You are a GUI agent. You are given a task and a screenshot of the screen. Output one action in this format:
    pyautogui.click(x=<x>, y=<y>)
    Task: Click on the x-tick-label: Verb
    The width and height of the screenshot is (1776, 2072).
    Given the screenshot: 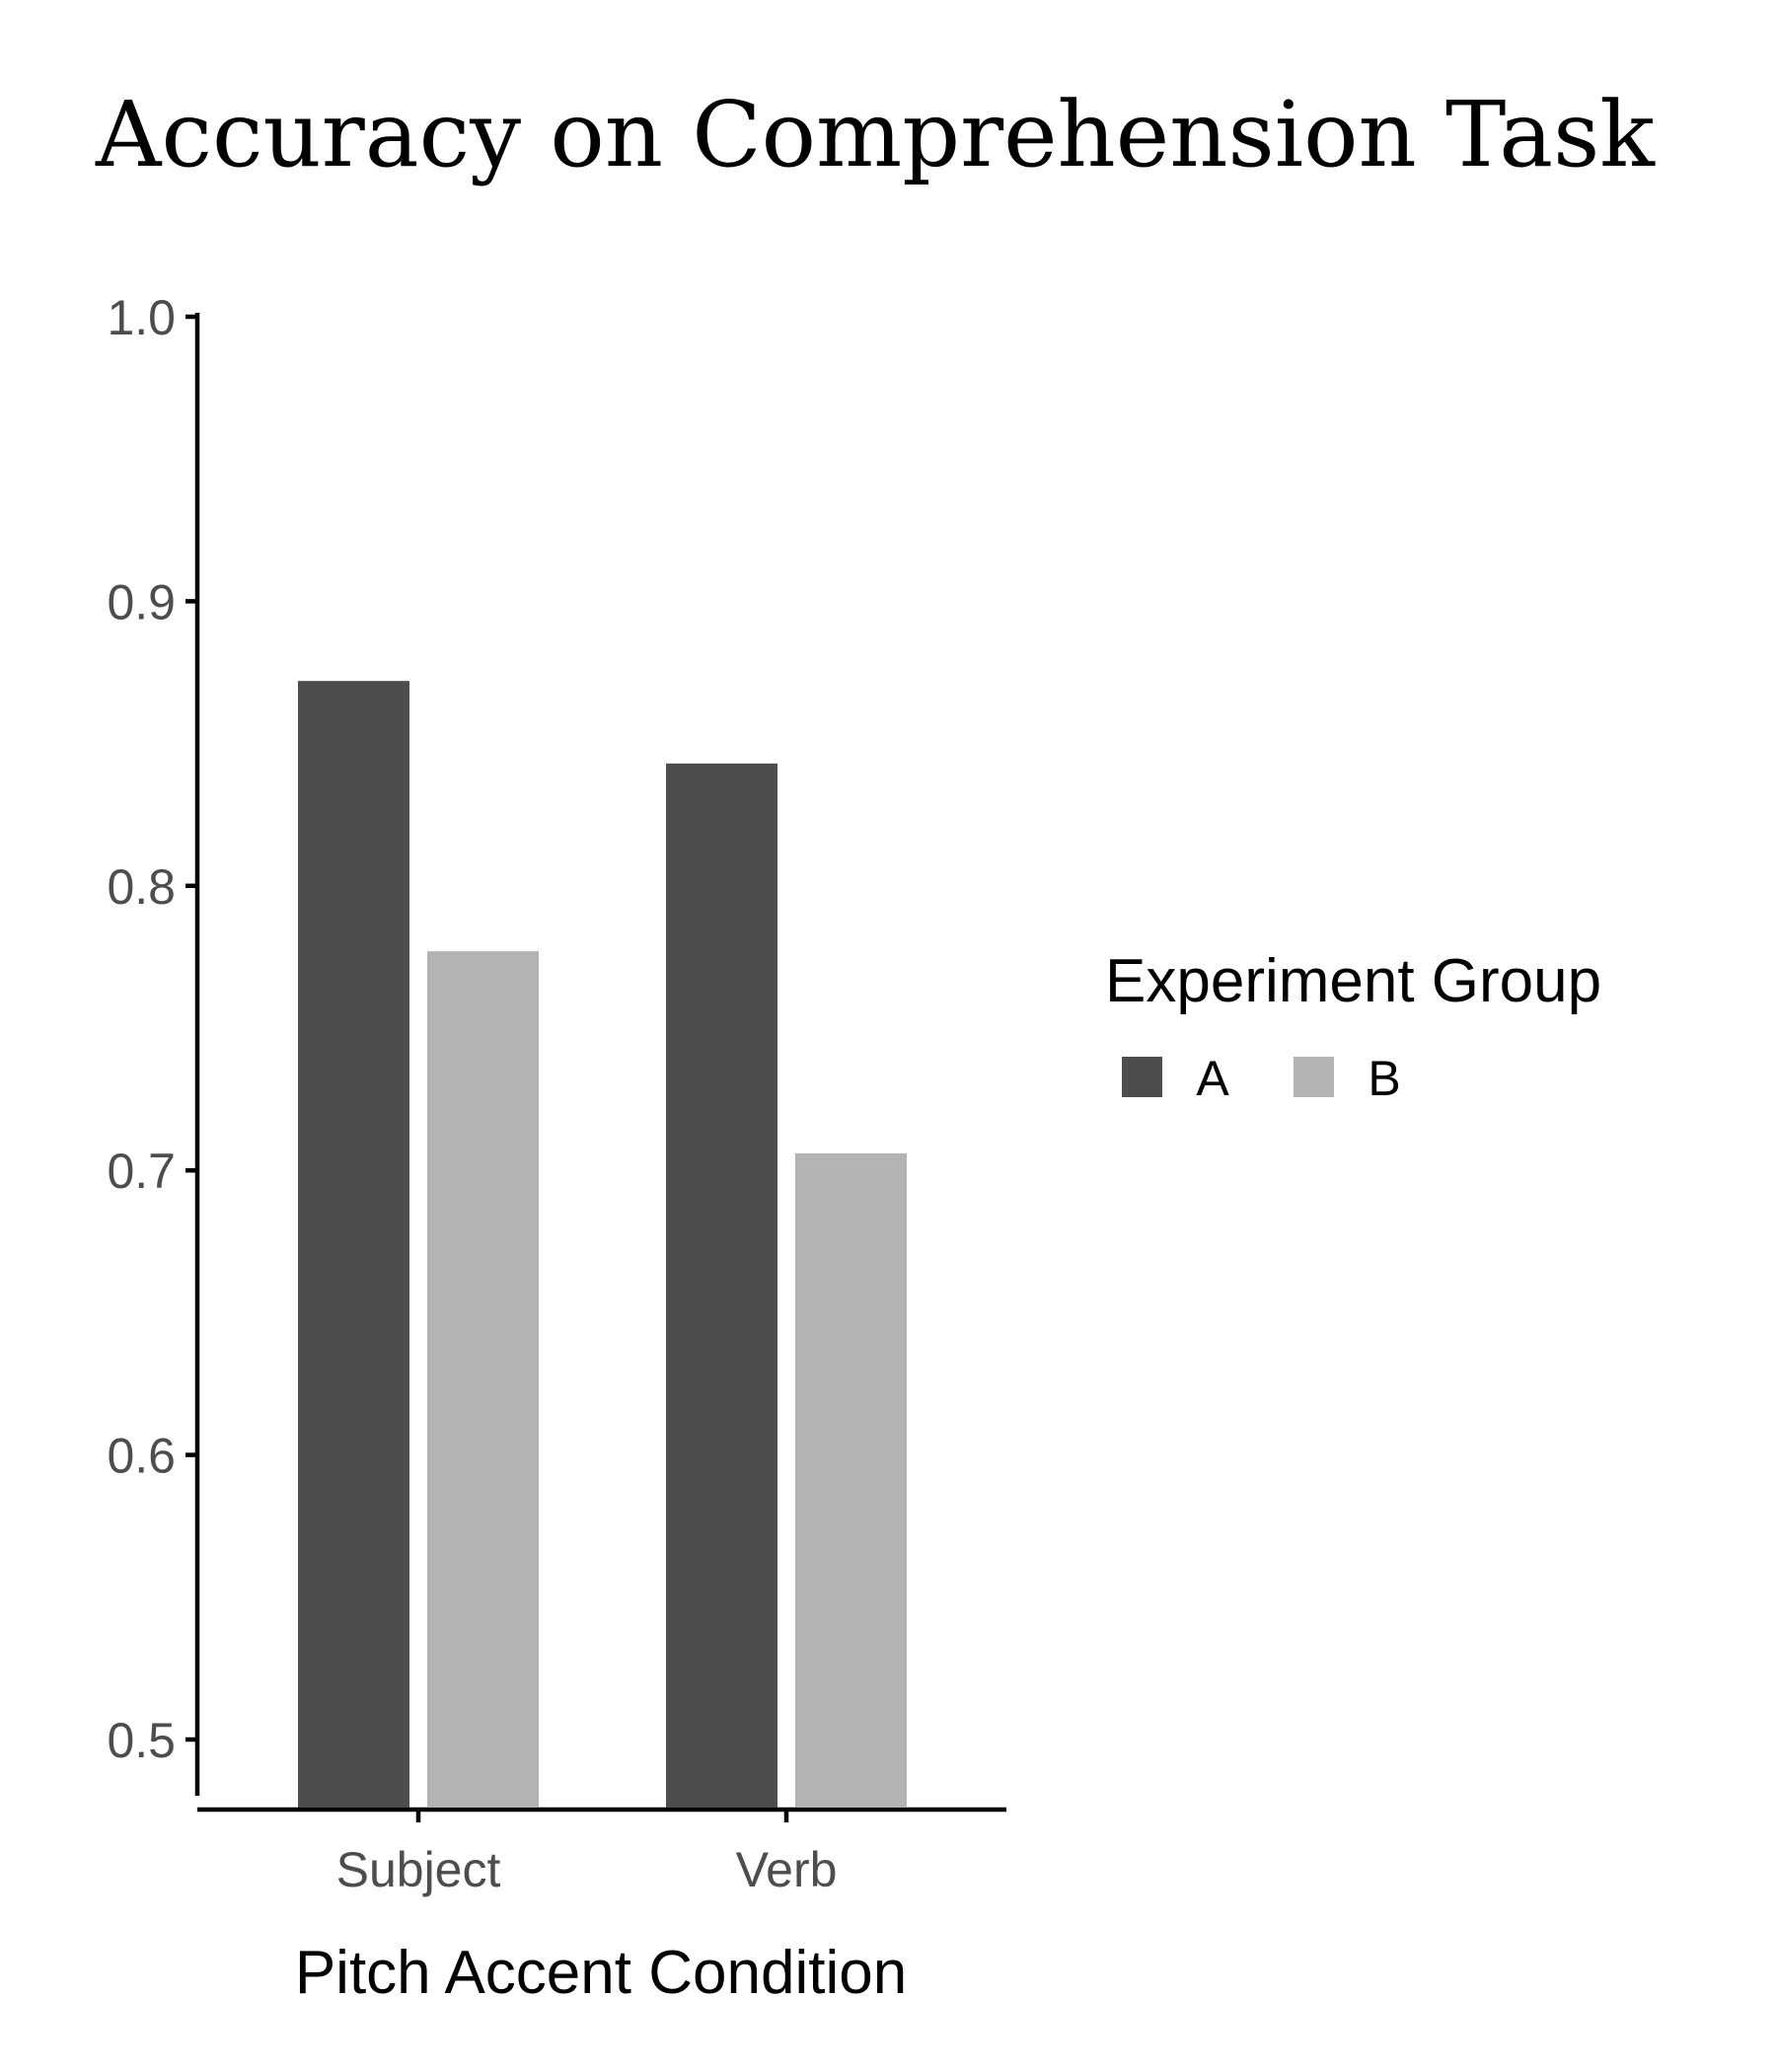 What is the action you would take?
    pyautogui.click(x=787, y=1870)
    